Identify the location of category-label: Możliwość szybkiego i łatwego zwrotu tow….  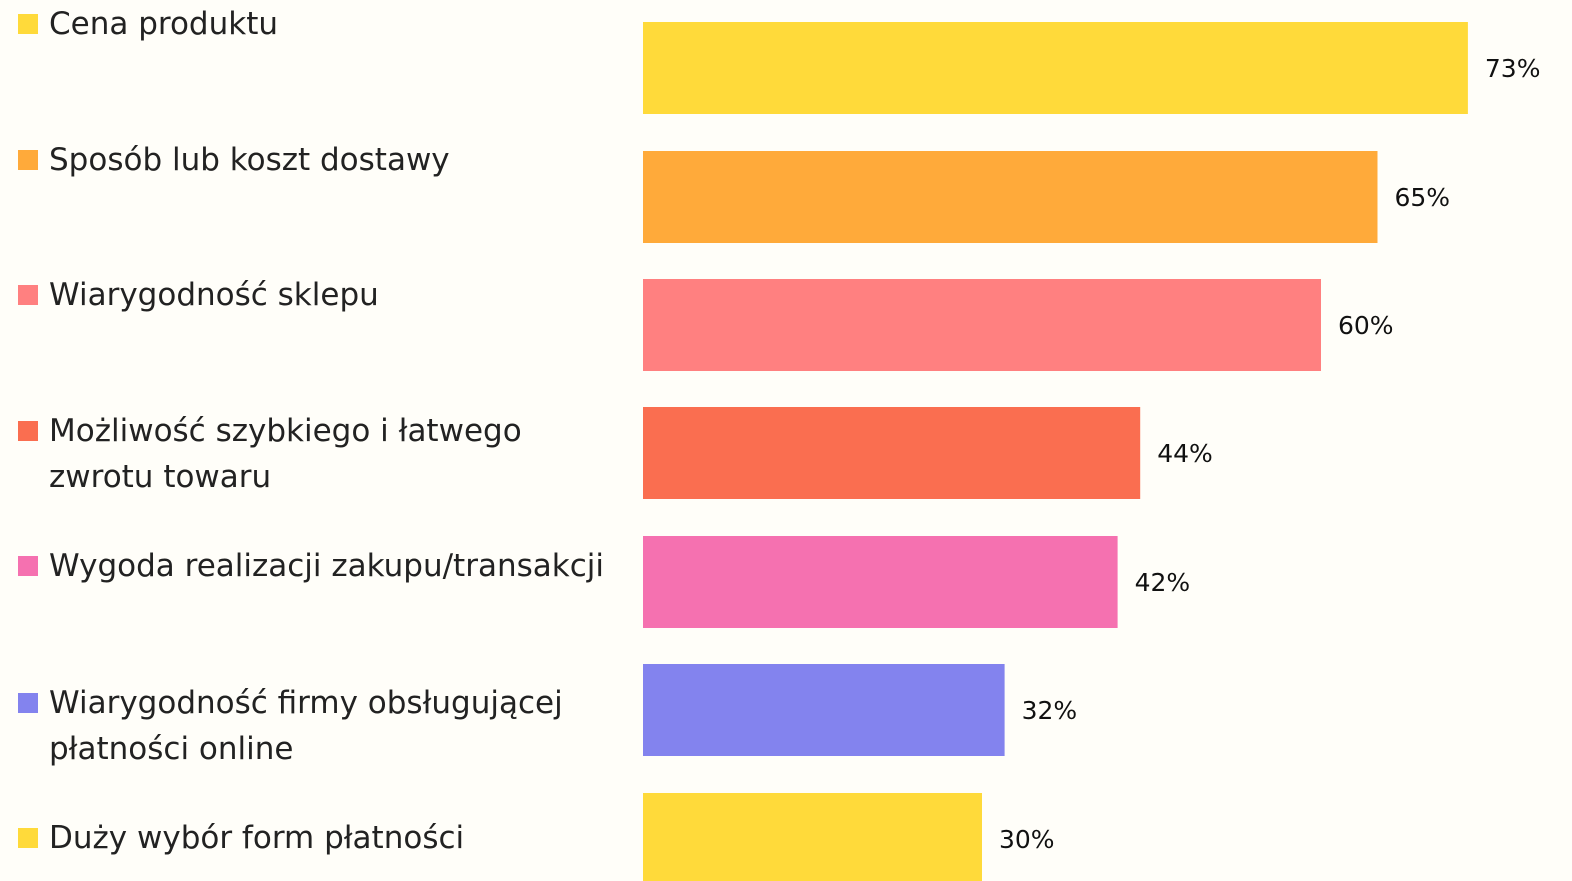
(285, 454).